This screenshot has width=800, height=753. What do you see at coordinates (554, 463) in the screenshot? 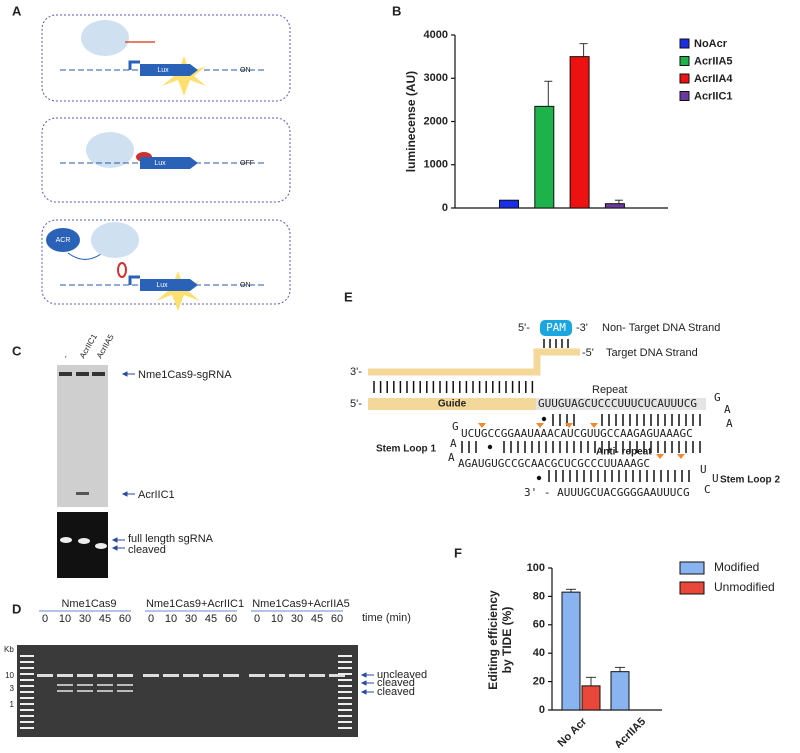
I see `seq-text: AGAUGUGCCGCAACGCUCGCCCUUAAAGC` at bounding box center [554, 463].